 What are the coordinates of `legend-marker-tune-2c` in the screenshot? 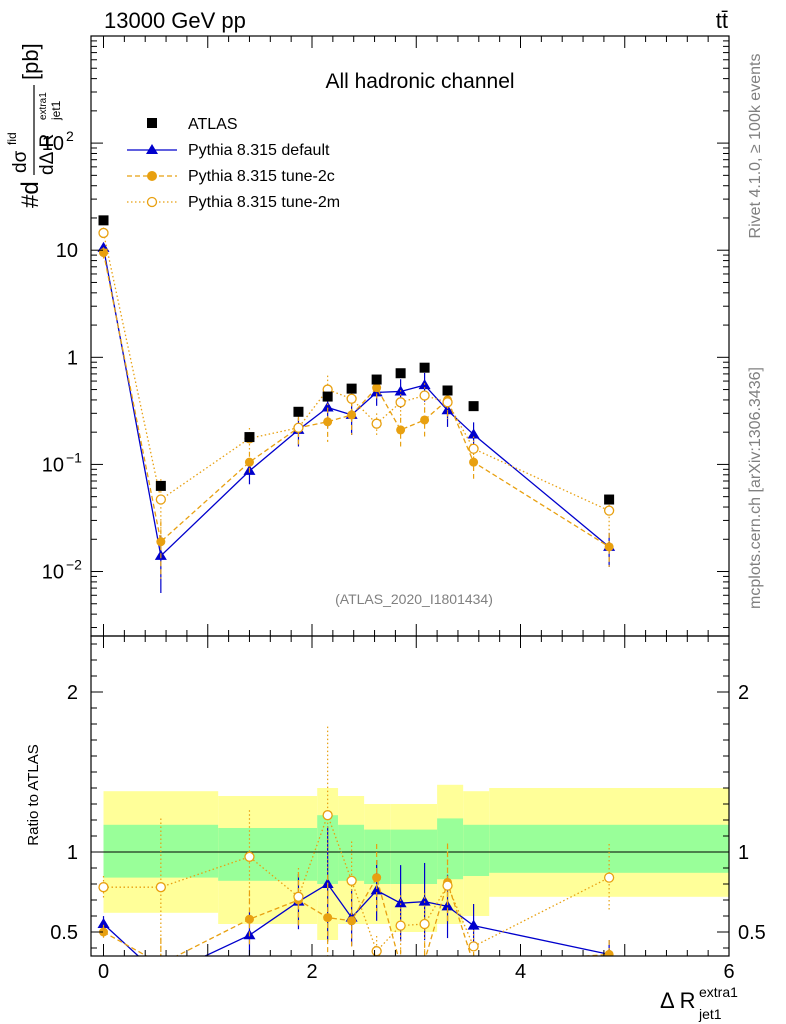 It's located at (152, 176).